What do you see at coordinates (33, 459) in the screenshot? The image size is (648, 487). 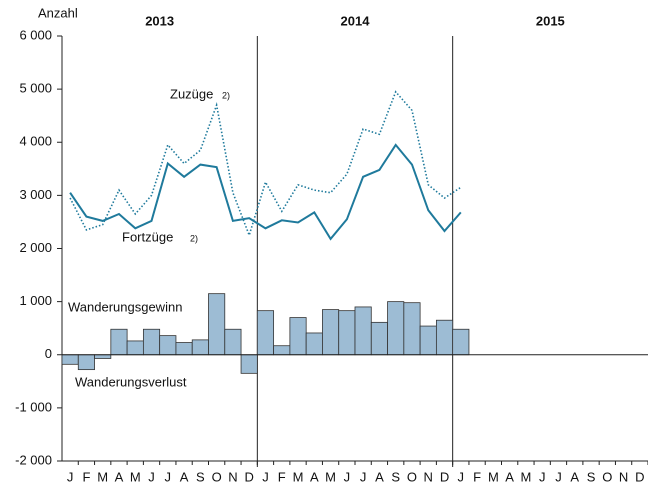 I see `y-tick-label: -2 000` at bounding box center [33, 459].